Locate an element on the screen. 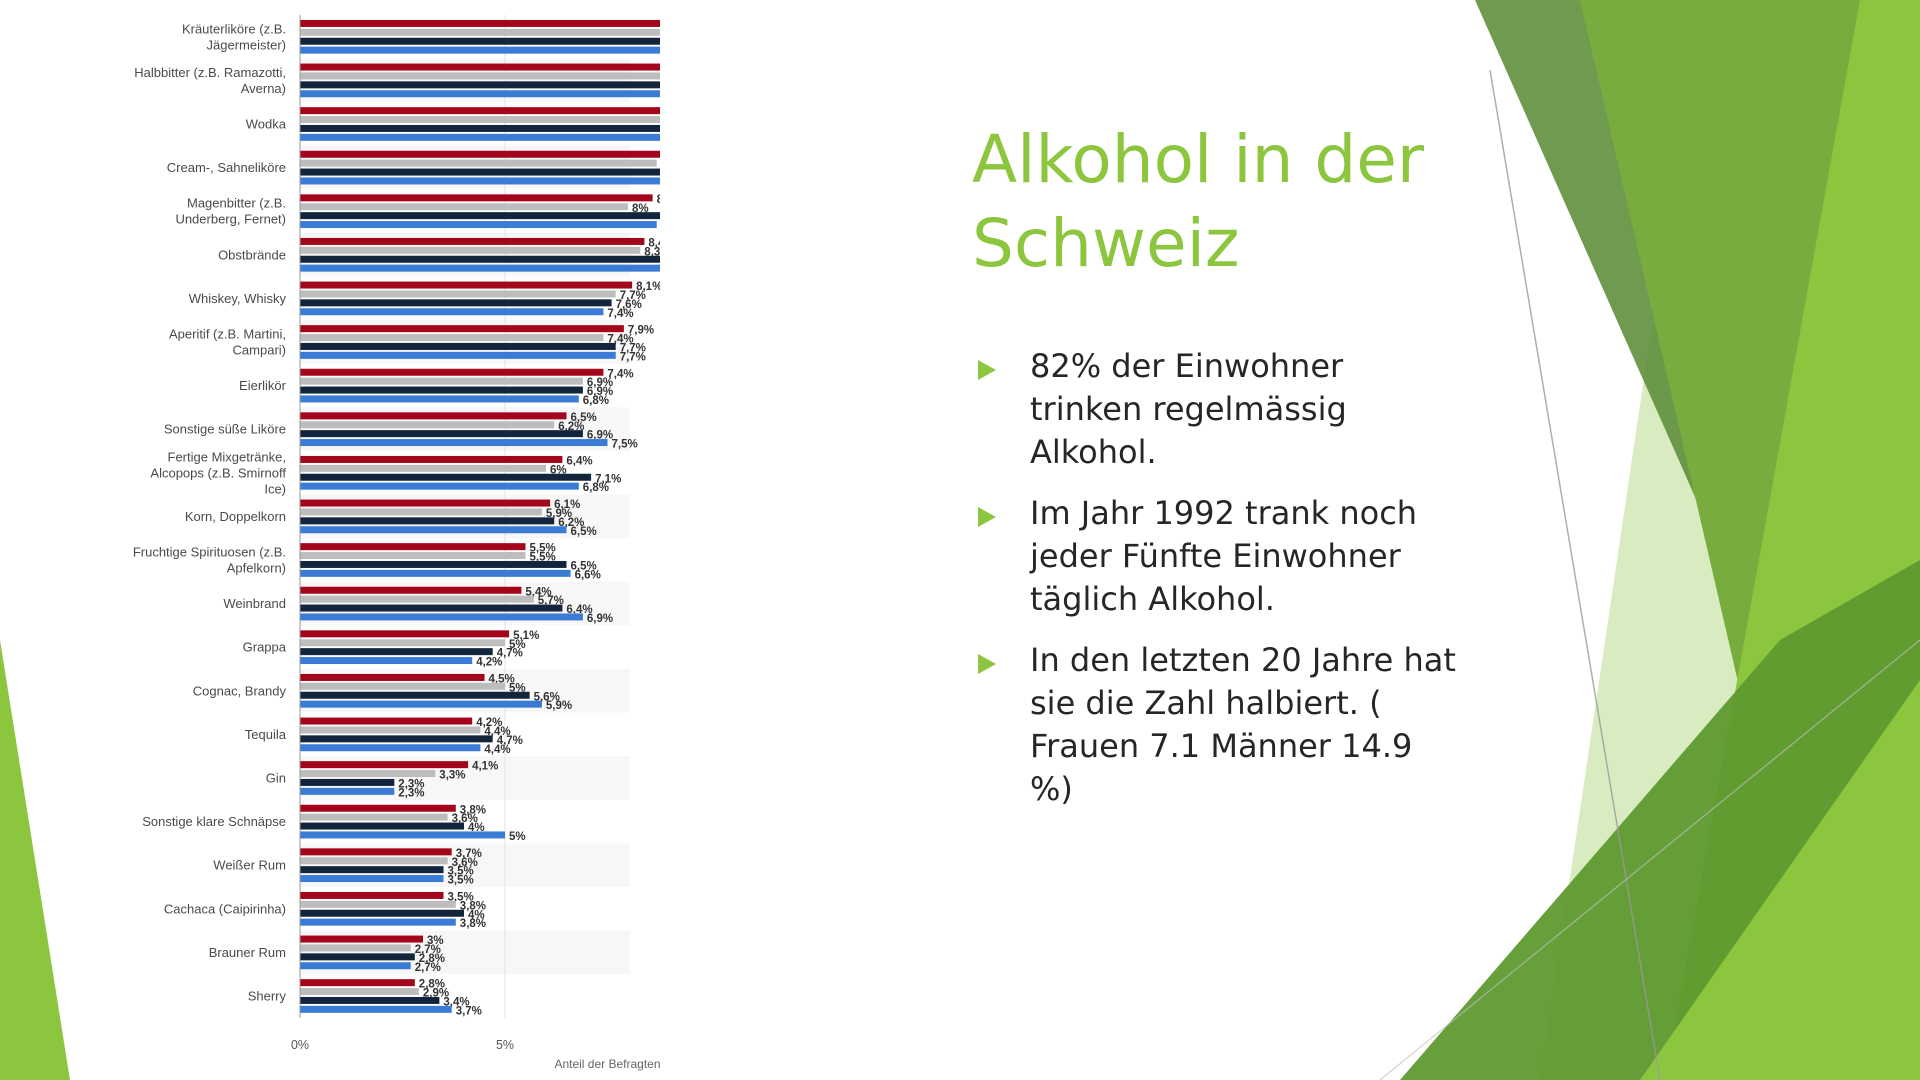 The height and width of the screenshot is (1080, 1920). bar-value-label: 5,1% is located at coordinates (526, 636).